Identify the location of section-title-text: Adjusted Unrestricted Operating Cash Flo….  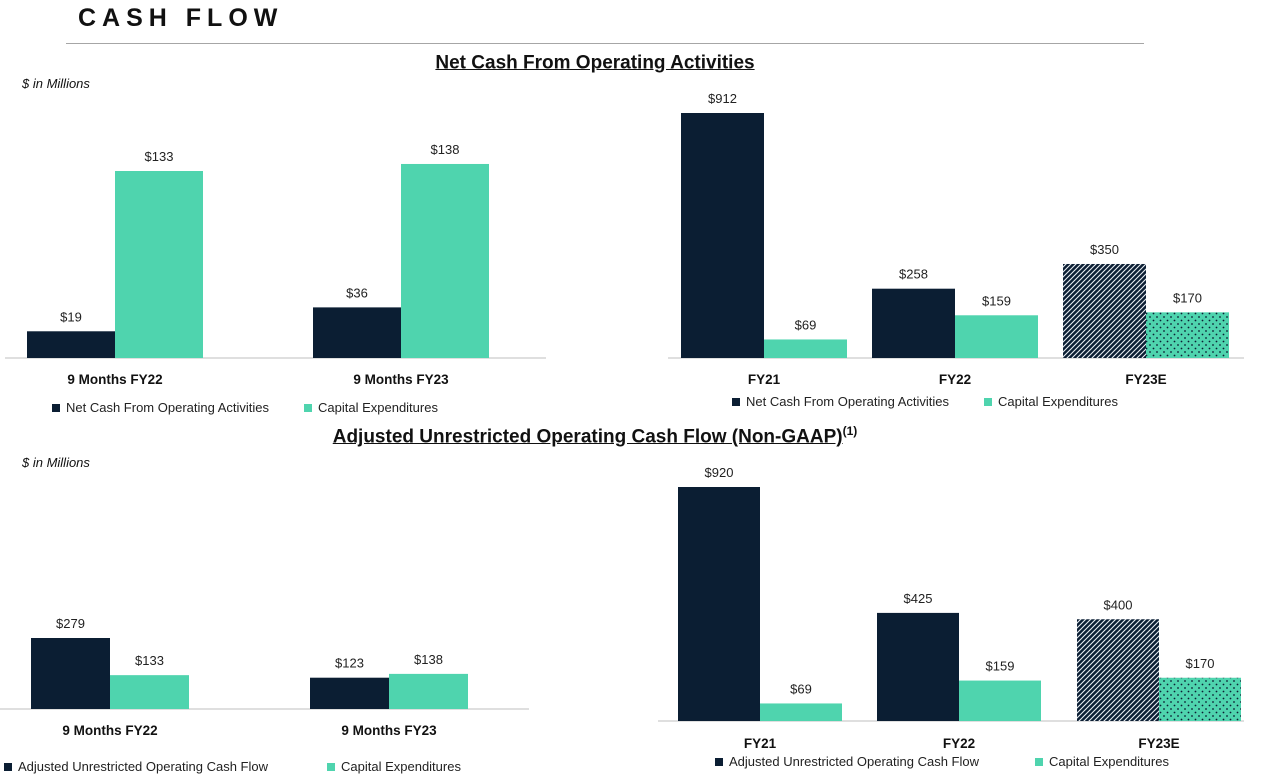
(587, 437).